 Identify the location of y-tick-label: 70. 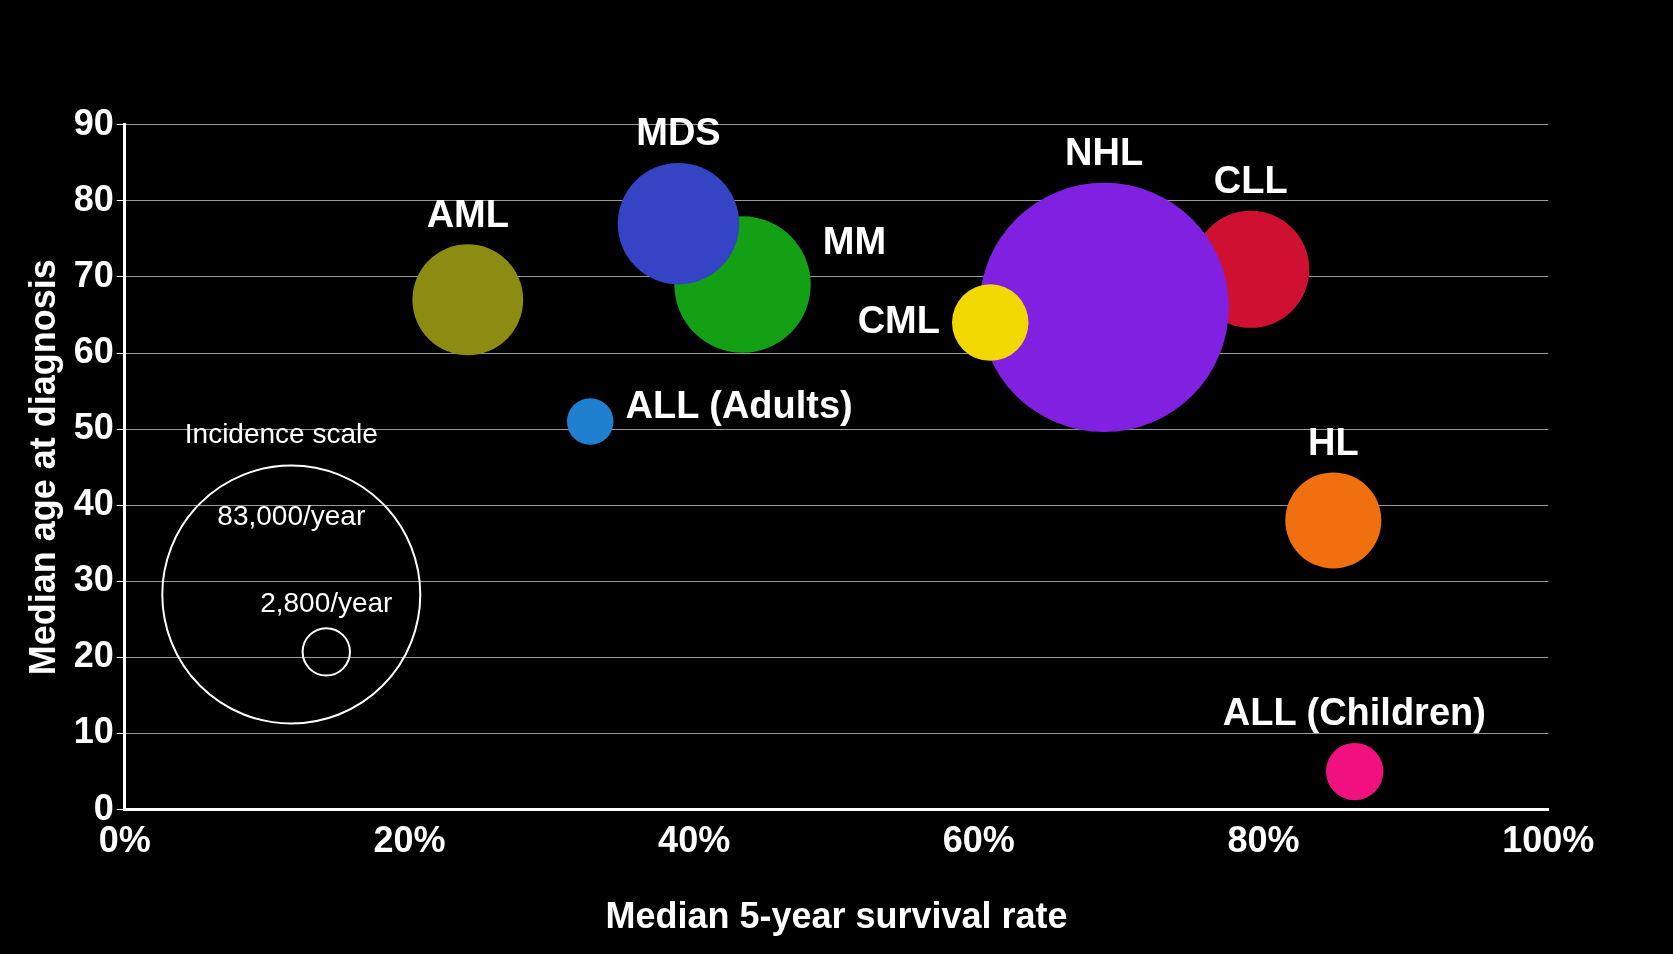
(93, 274).